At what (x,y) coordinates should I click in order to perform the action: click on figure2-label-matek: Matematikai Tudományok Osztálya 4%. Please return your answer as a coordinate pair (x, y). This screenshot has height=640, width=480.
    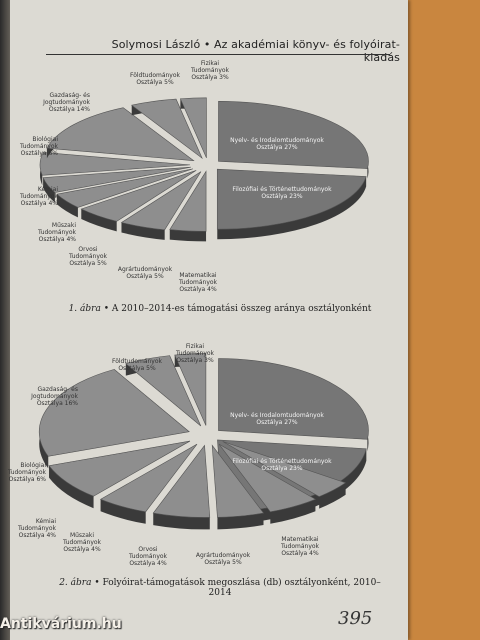
    Looking at the image, I should click on (300, 546).